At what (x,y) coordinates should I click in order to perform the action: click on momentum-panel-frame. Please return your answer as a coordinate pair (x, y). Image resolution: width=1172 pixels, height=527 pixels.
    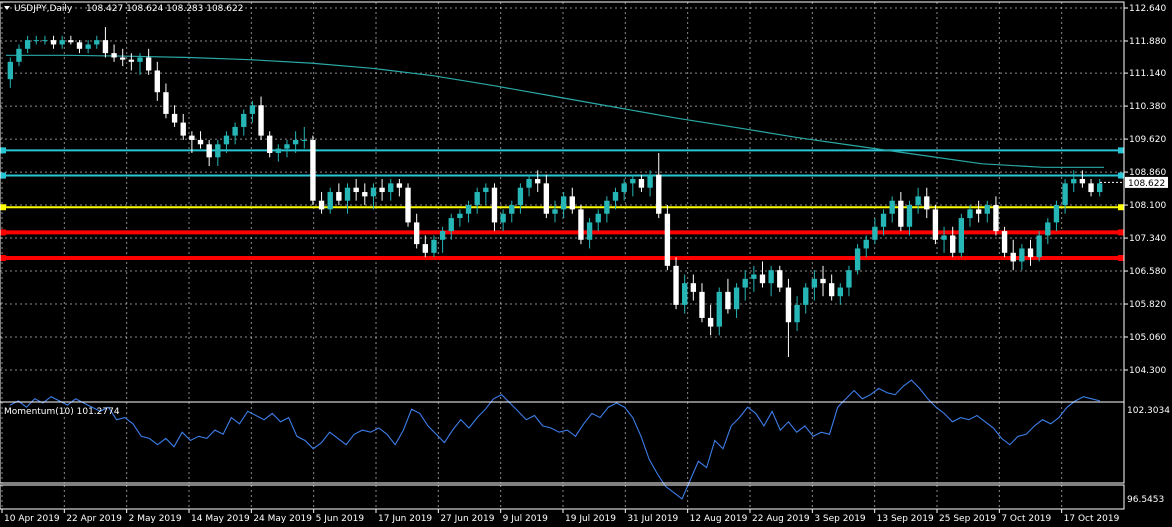
    Looking at the image, I should click on (562, 497).